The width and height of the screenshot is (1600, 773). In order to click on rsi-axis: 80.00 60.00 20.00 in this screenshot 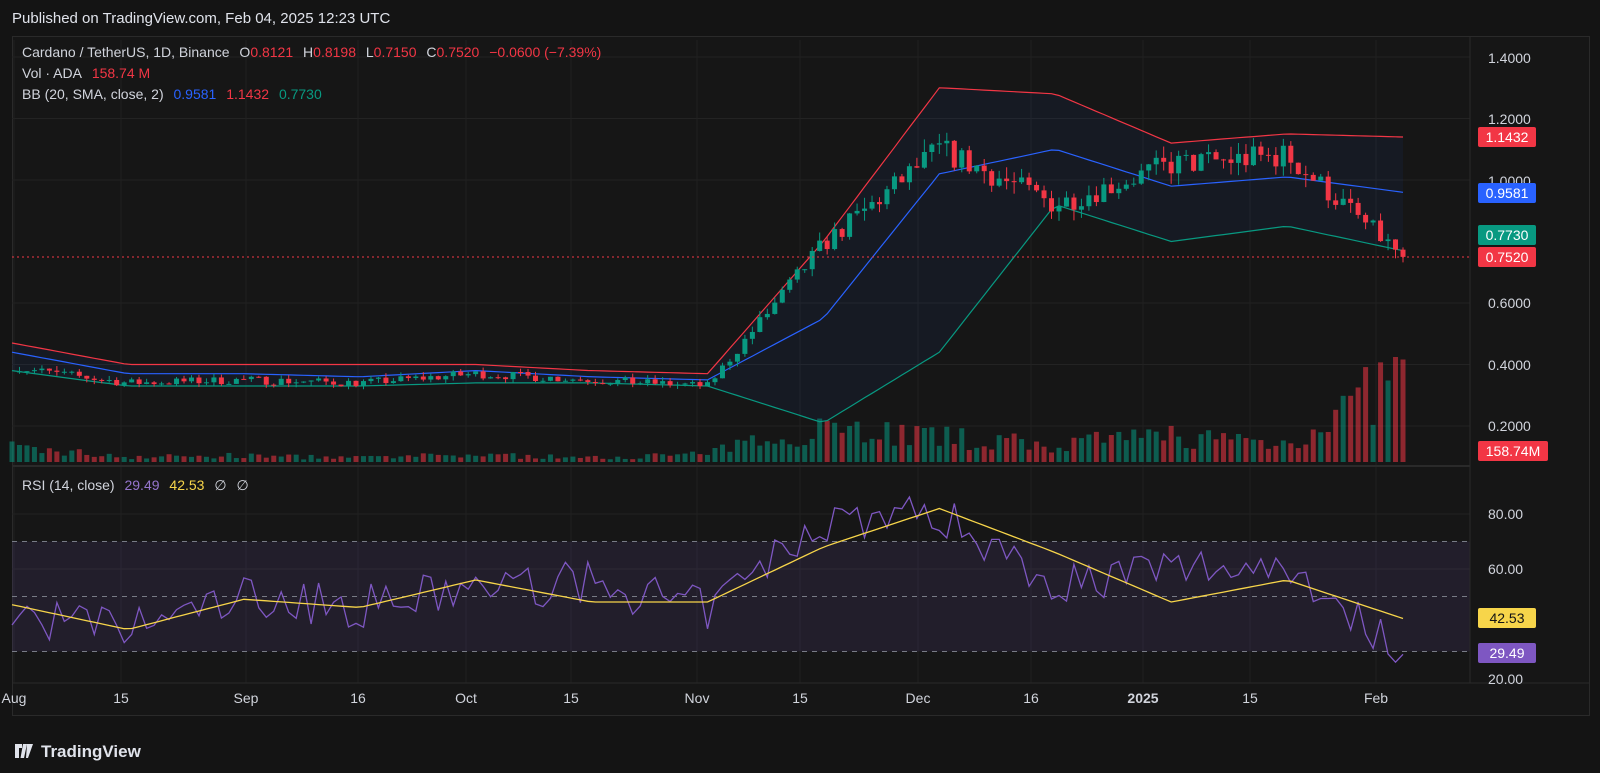, I will do `click(1505, 596)`.